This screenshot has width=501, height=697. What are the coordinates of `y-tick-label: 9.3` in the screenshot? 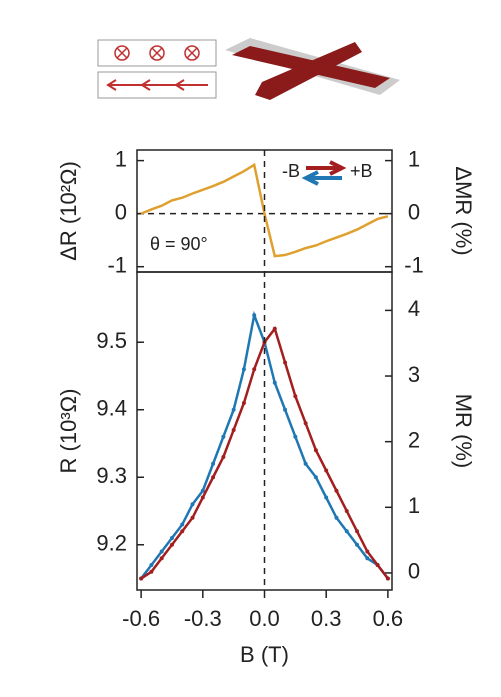 It's located at (111, 475).